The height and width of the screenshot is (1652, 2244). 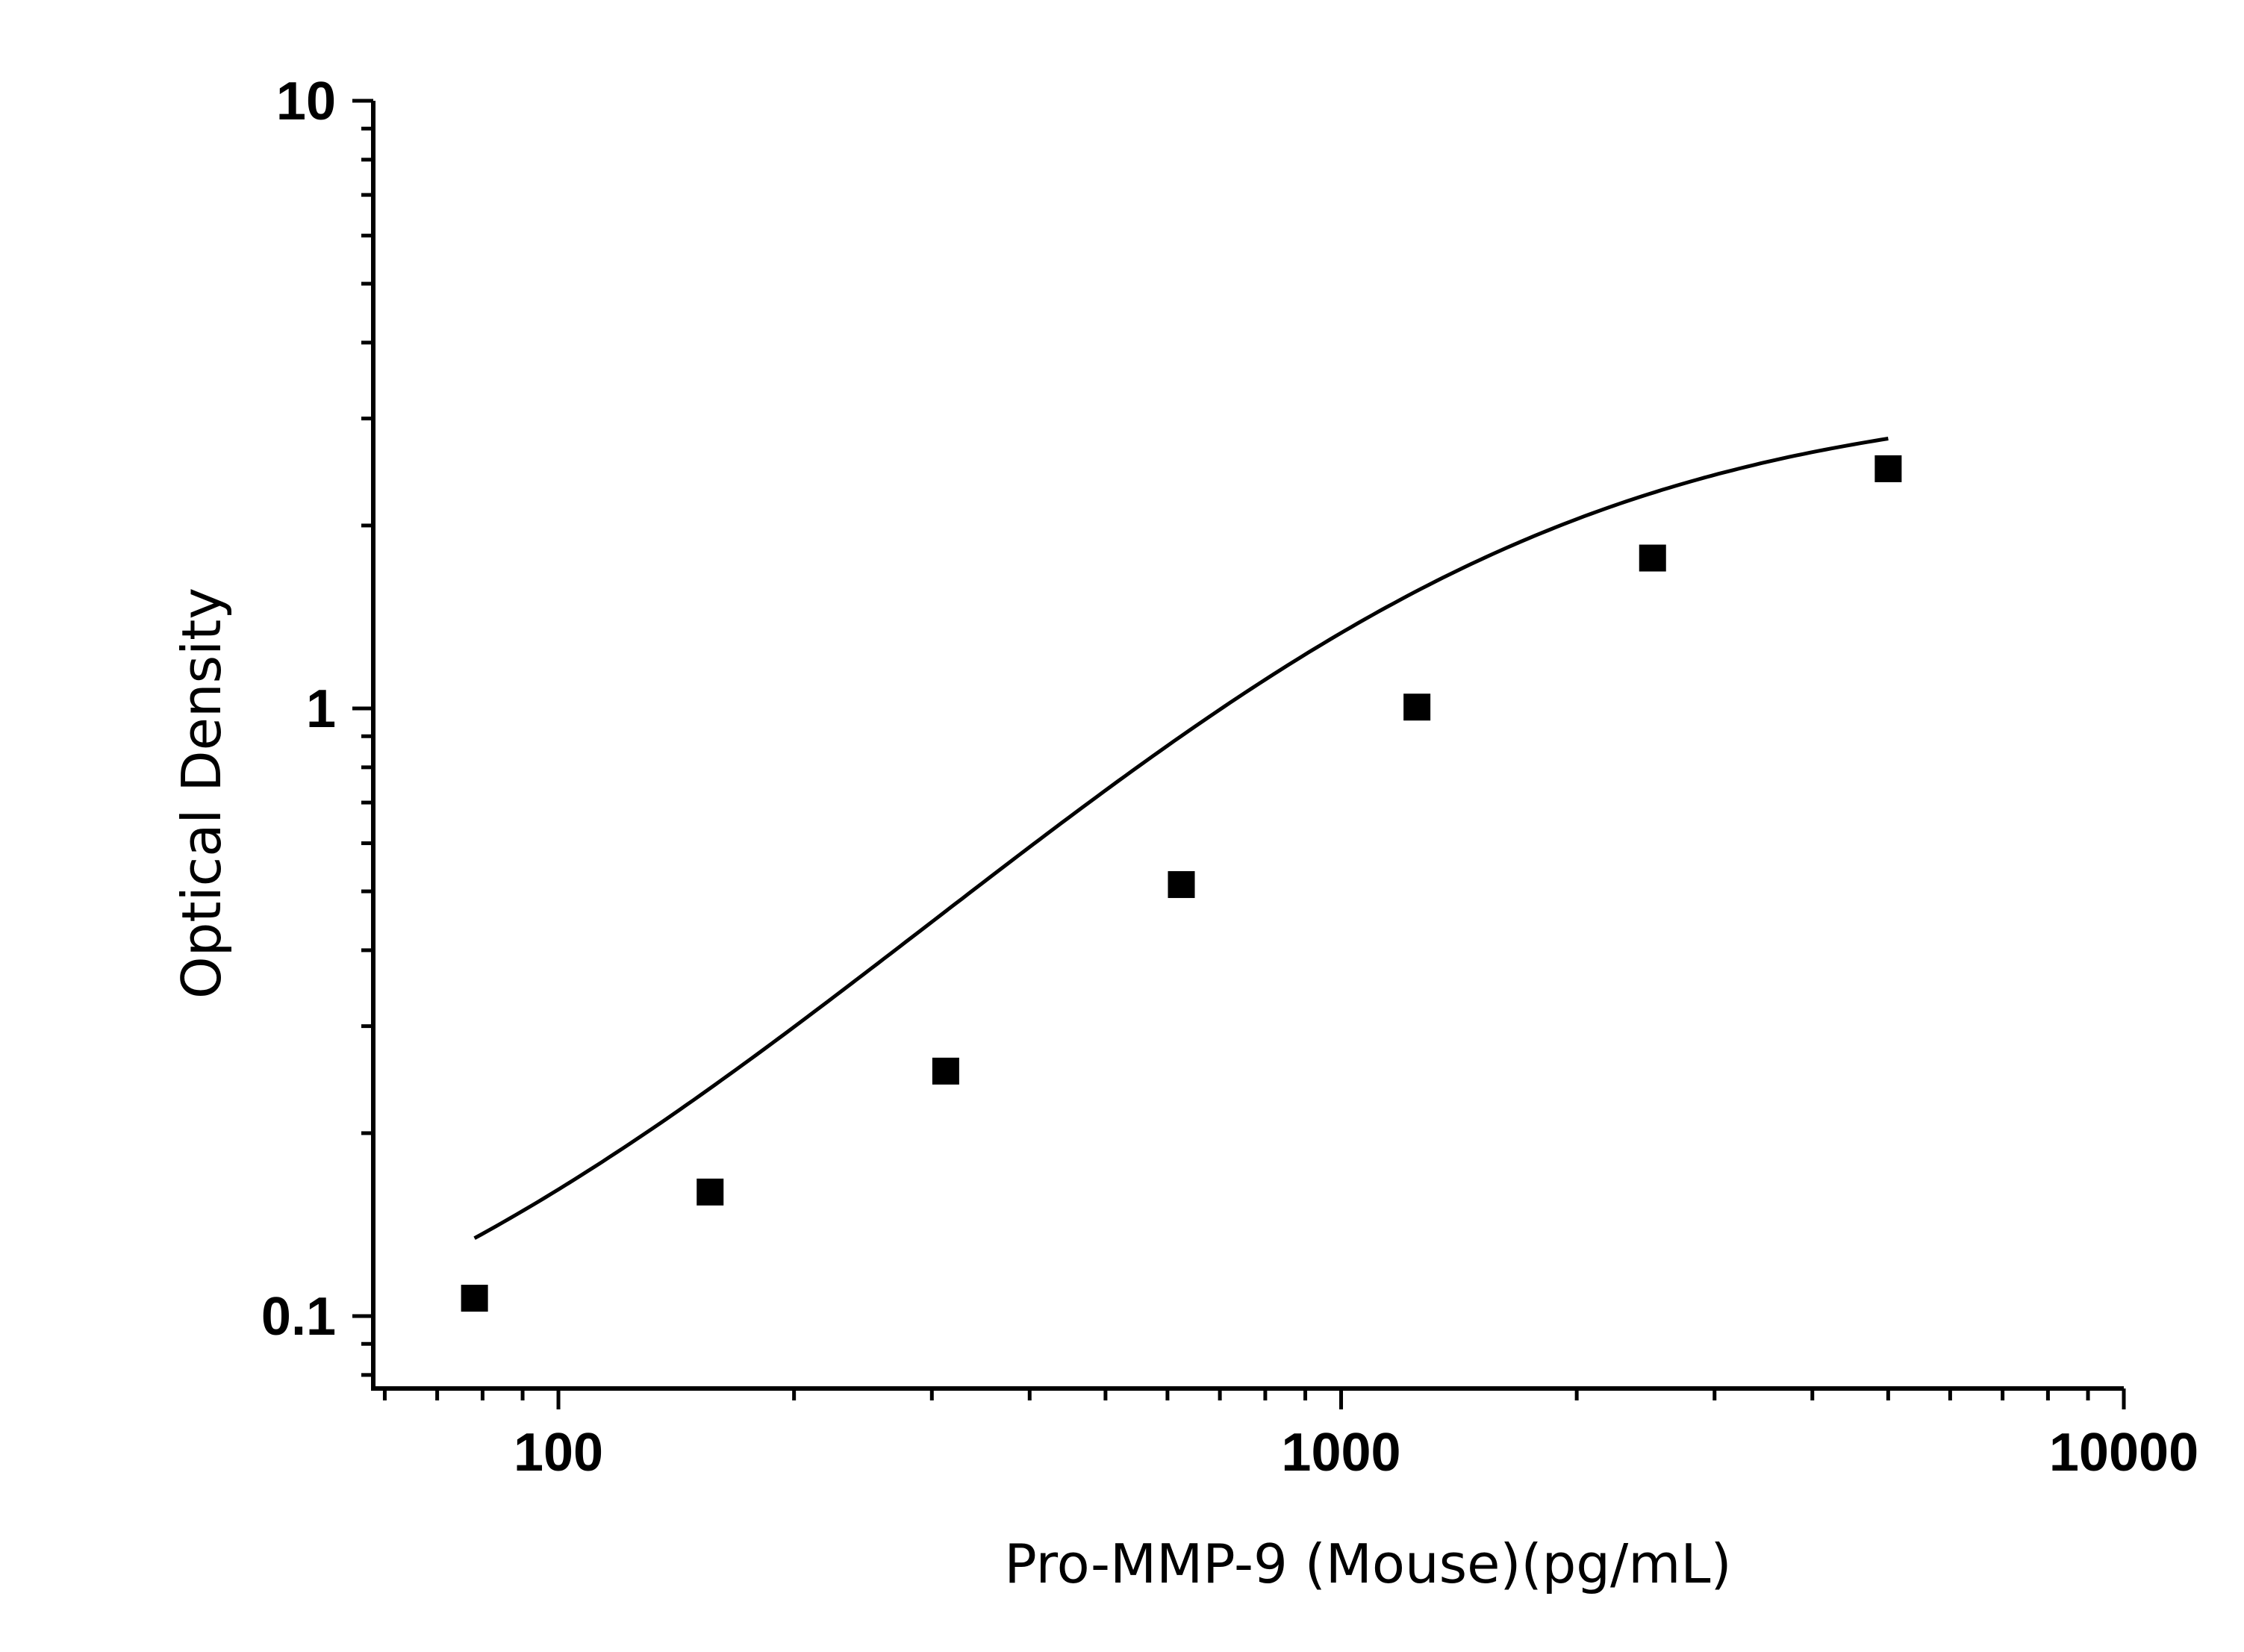 What do you see at coordinates (1367, 1564) in the screenshot?
I see `x-axis-title: Pro-MMP-9 (Mouse)(pg/mL)` at bounding box center [1367, 1564].